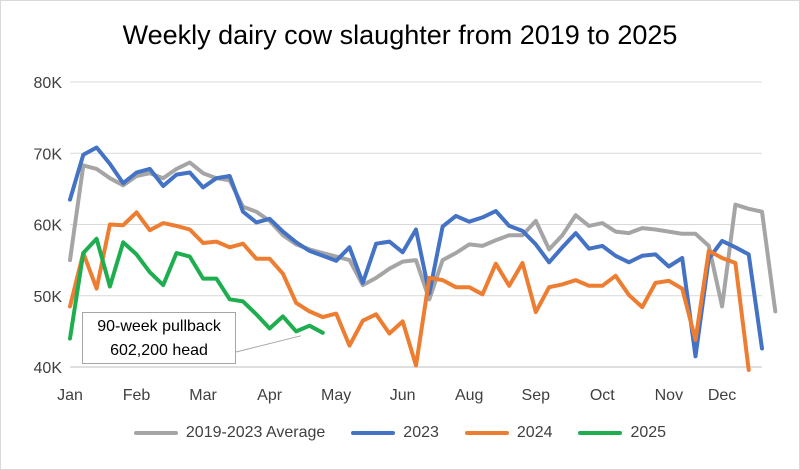 The height and width of the screenshot is (470, 800). Describe the element at coordinates (70, 395) in the screenshot. I see `x-tick-label: Jan` at that location.